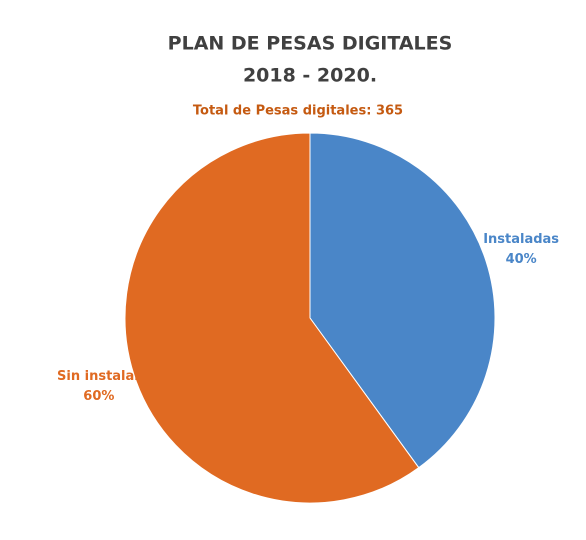  I want to click on value-label: 40%, so click(521, 259).